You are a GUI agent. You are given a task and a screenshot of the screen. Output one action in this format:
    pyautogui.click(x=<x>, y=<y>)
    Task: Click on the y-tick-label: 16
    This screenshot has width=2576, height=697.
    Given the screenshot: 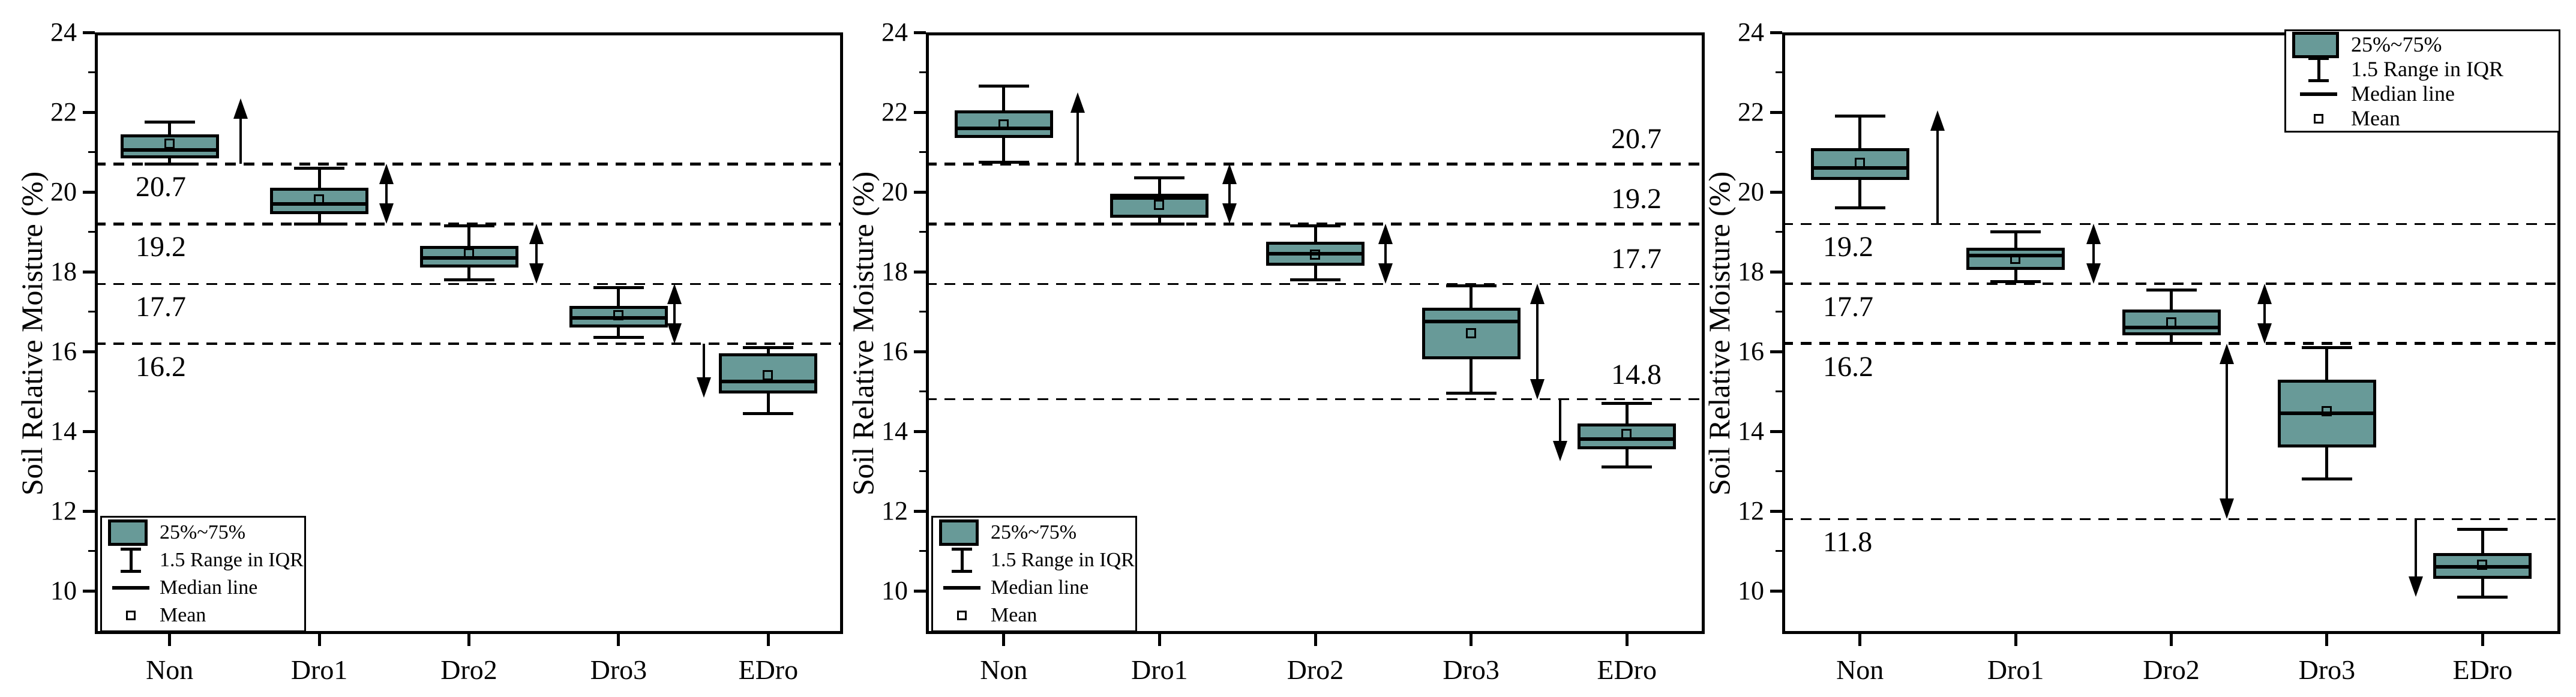 What is the action you would take?
    pyautogui.click(x=1751, y=351)
    